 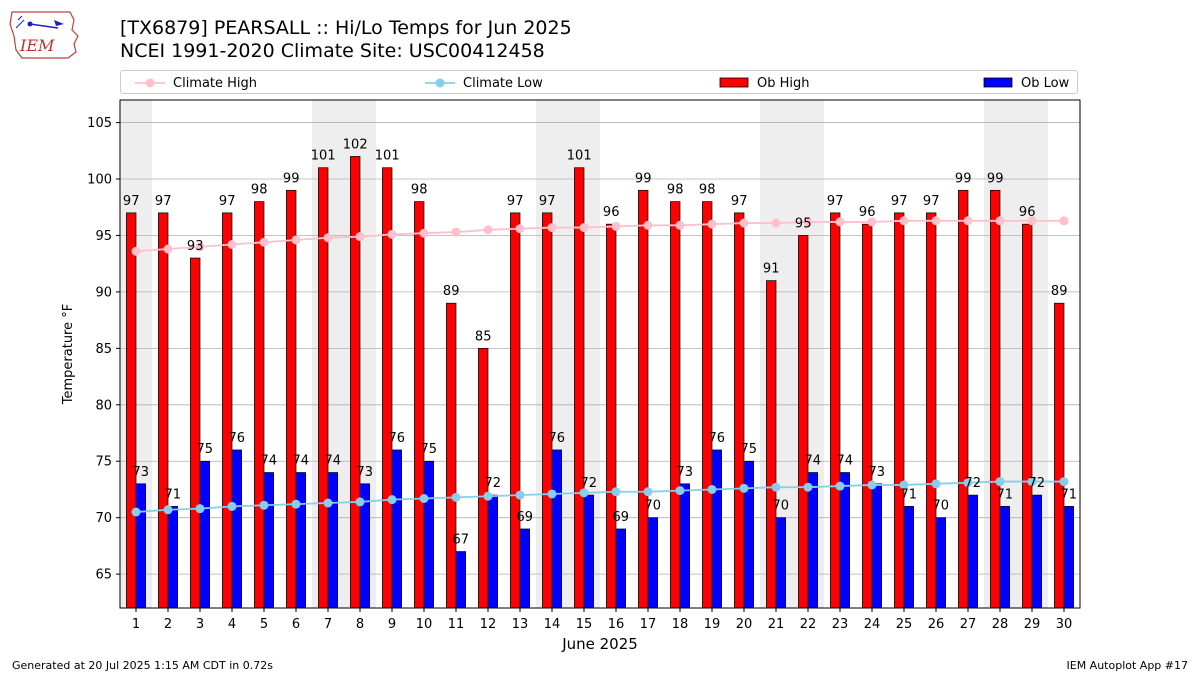 What do you see at coordinates (1064, 624) in the screenshot?
I see `x-tick-label-30: 30` at bounding box center [1064, 624].